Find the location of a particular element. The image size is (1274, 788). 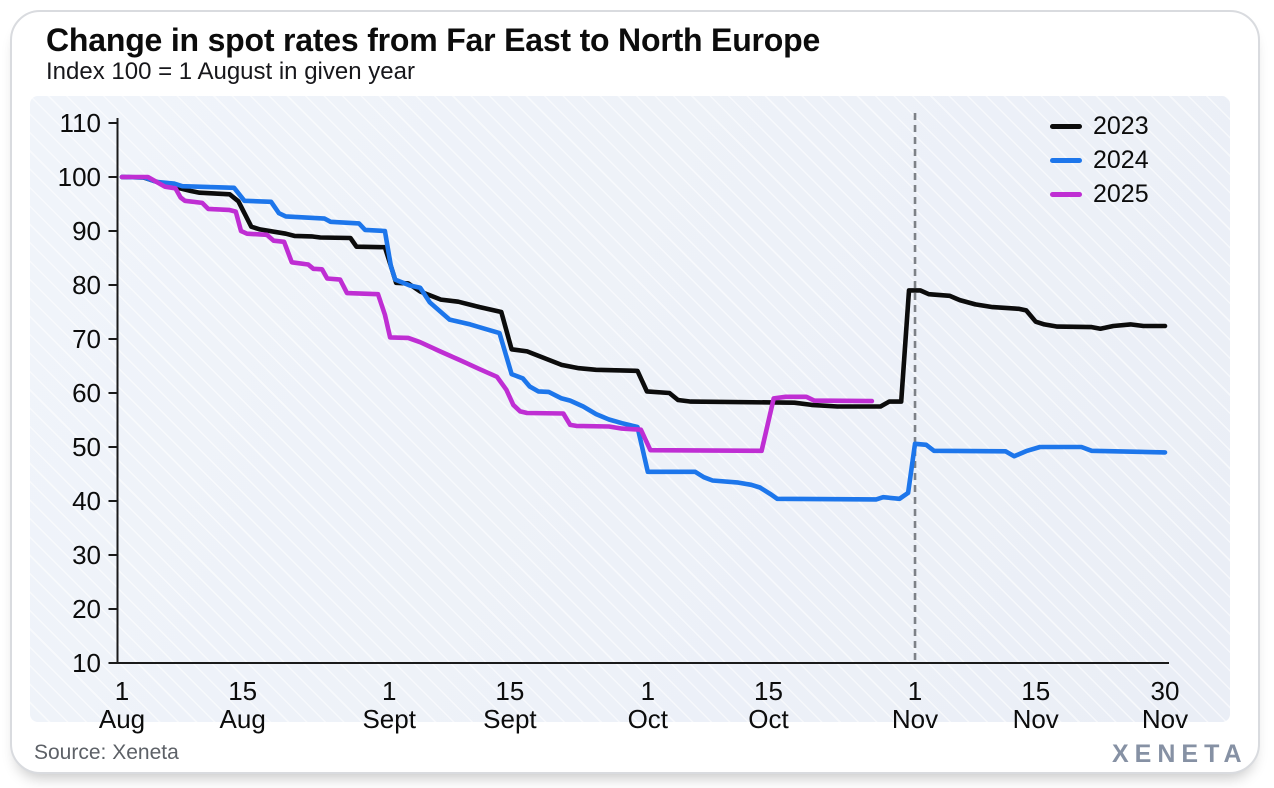

source-note: Source: Xeneta is located at coordinates (106, 752).